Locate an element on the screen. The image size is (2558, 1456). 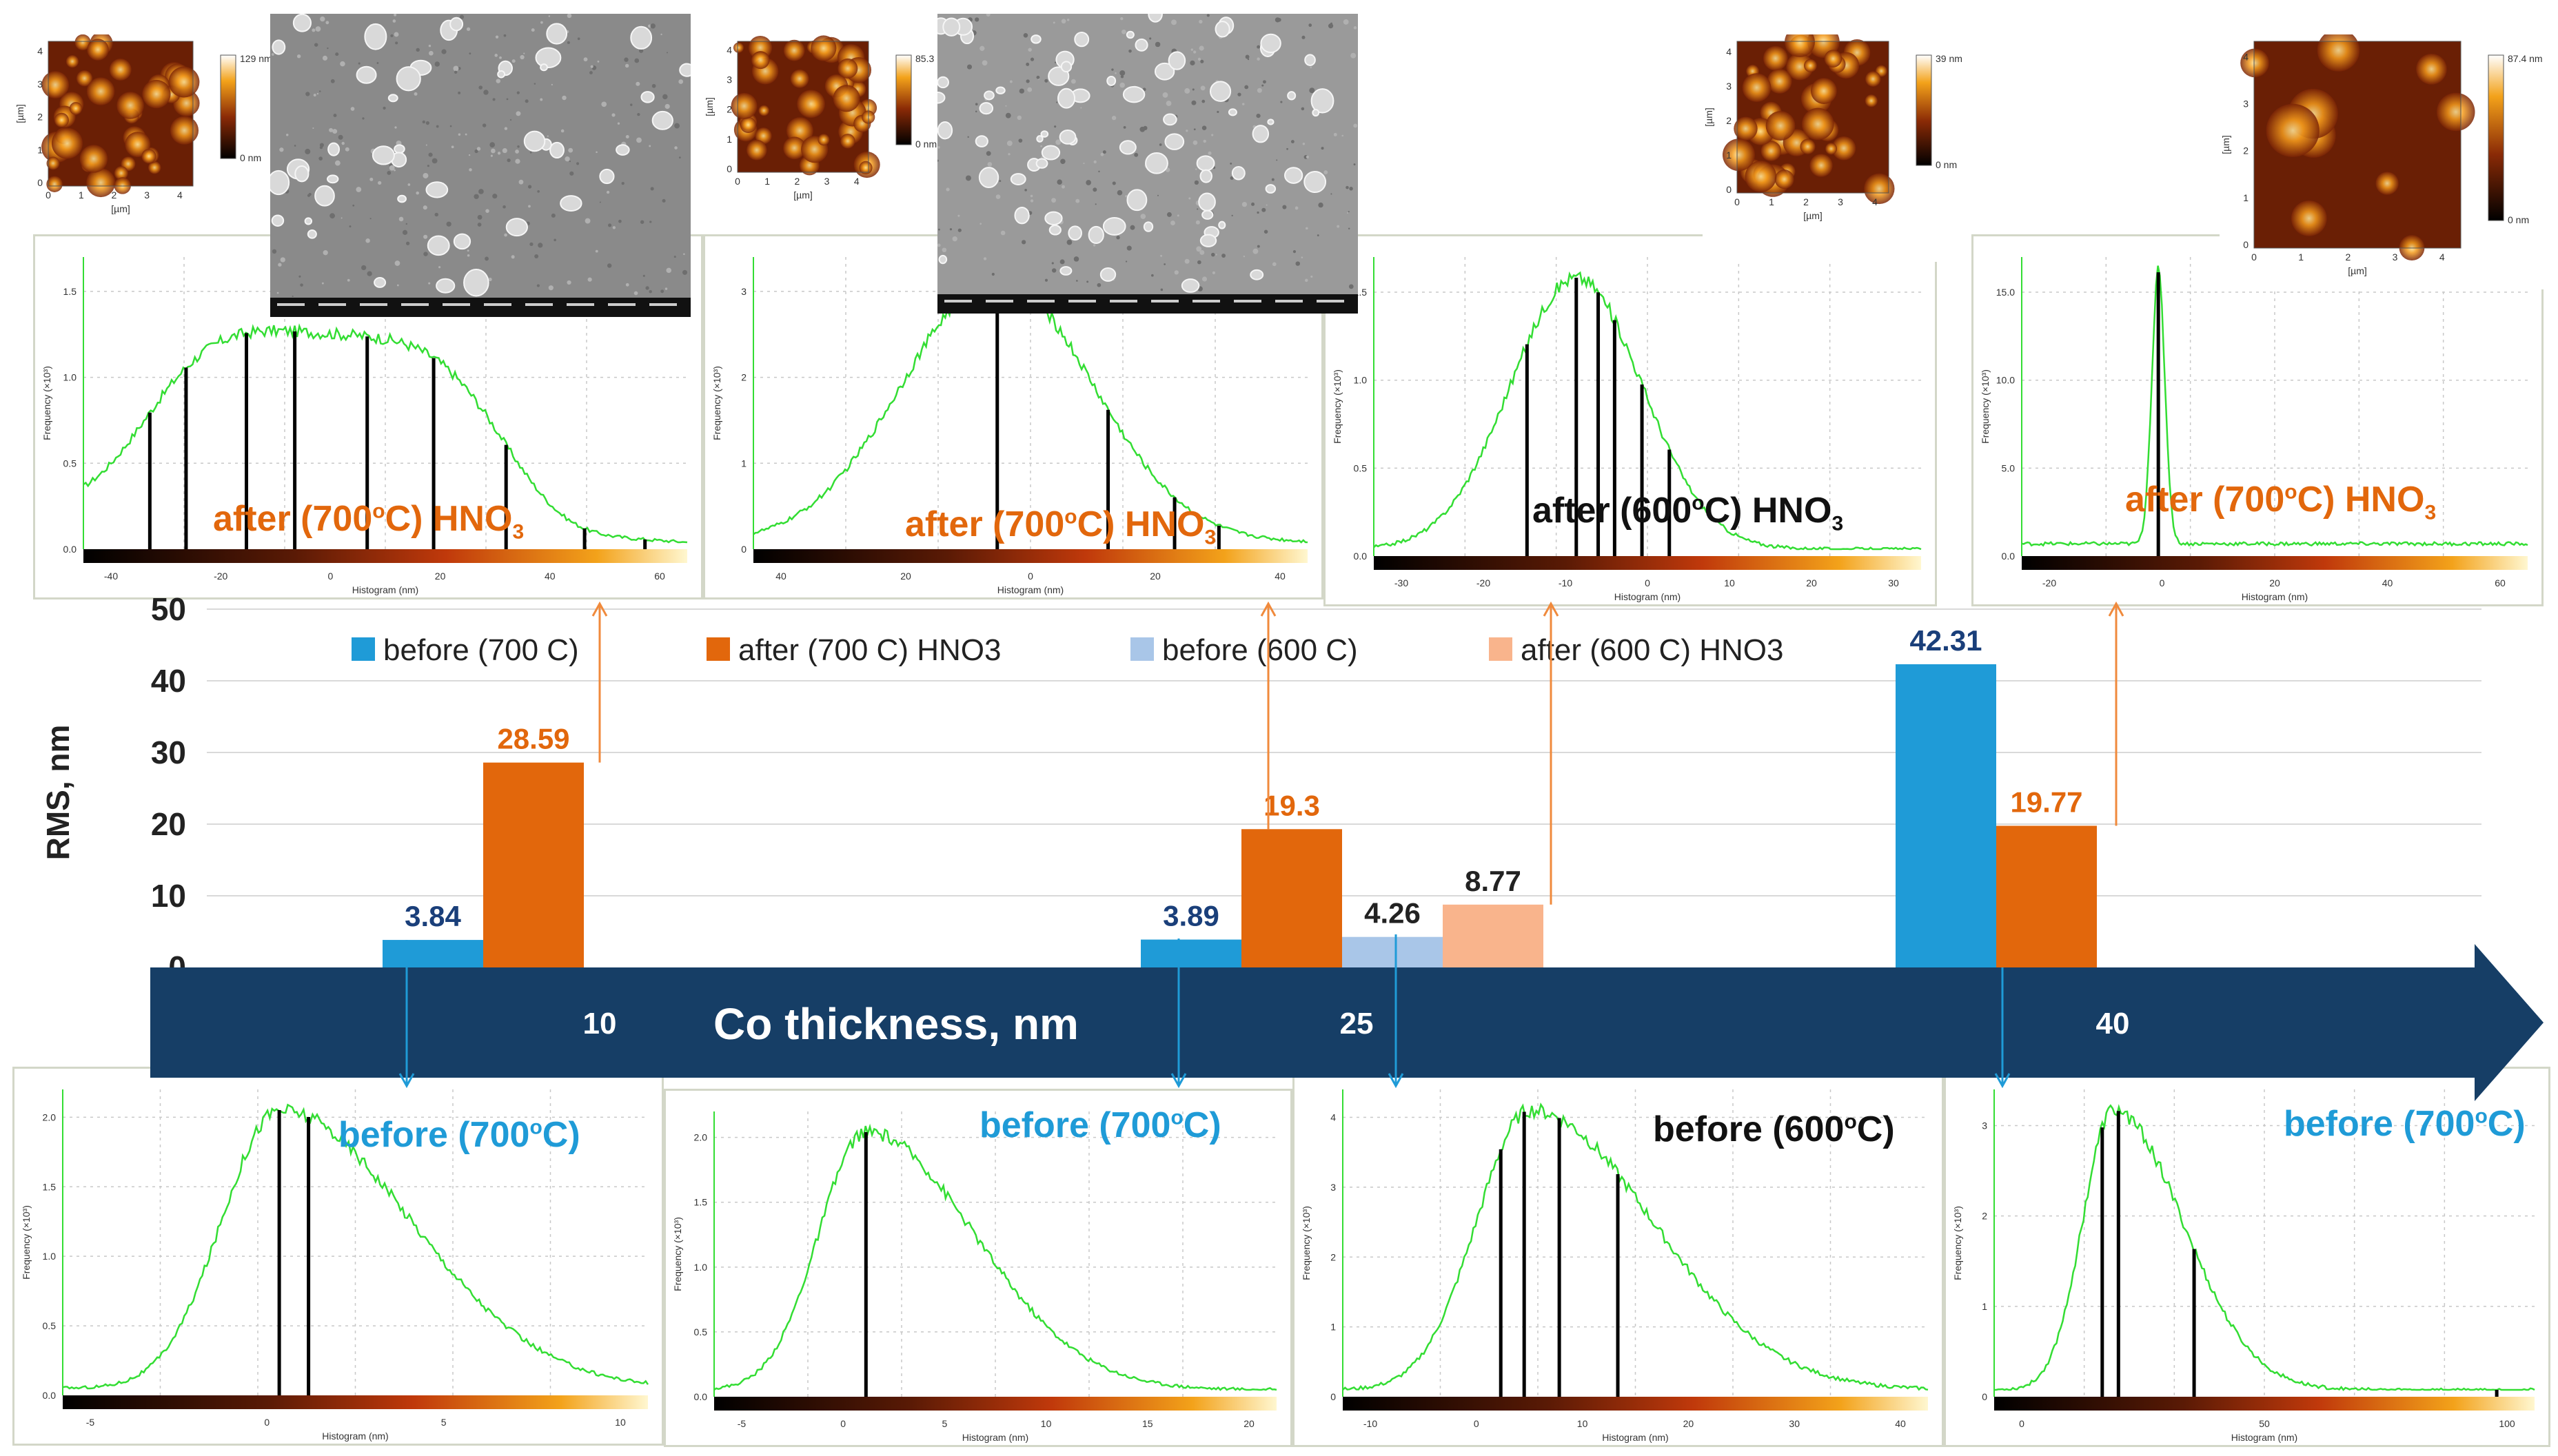
x-tick-label: -30 is located at coordinates (1401, 582).